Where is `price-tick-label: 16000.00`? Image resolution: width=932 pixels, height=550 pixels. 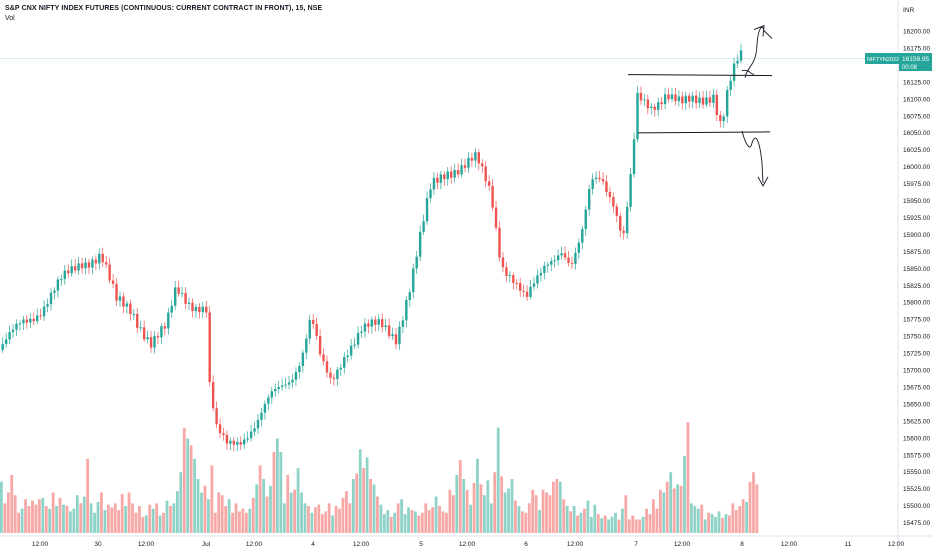 price-tick-label: 16000.00 is located at coordinates (916, 167).